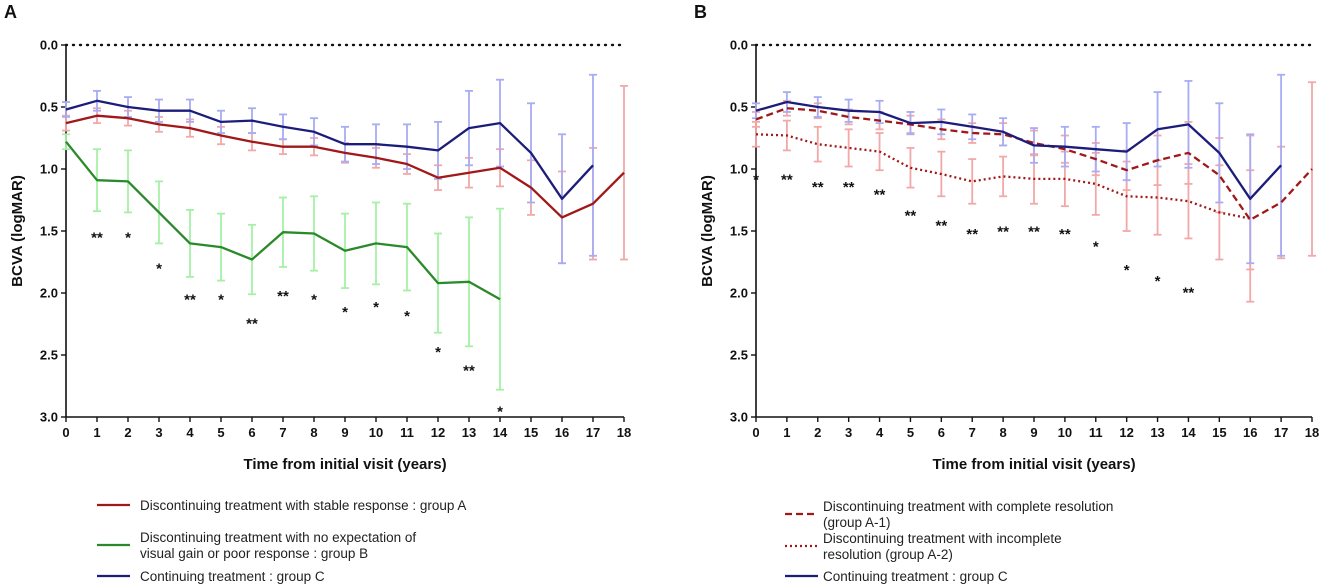 The width and height of the screenshot is (1325, 588). I want to click on legend-label: Discontinuing treatment with incomplete, so click(942, 538).